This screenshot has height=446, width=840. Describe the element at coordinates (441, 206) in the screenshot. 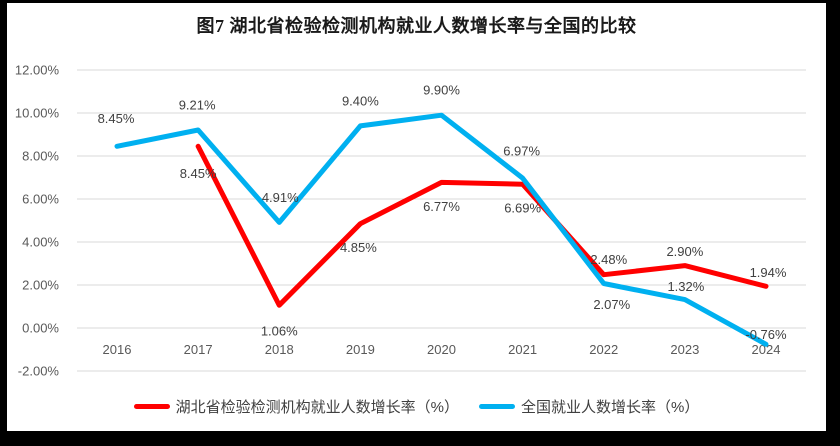

I see `data-label: 6.77%` at that location.